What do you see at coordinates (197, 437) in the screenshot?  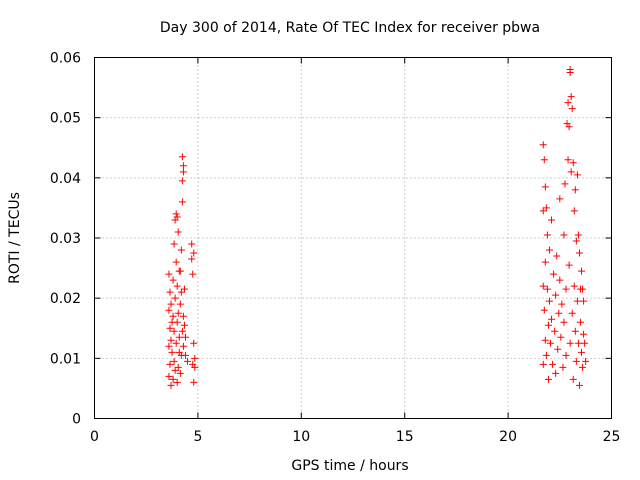 I see `x-tick-label: 5` at bounding box center [197, 437].